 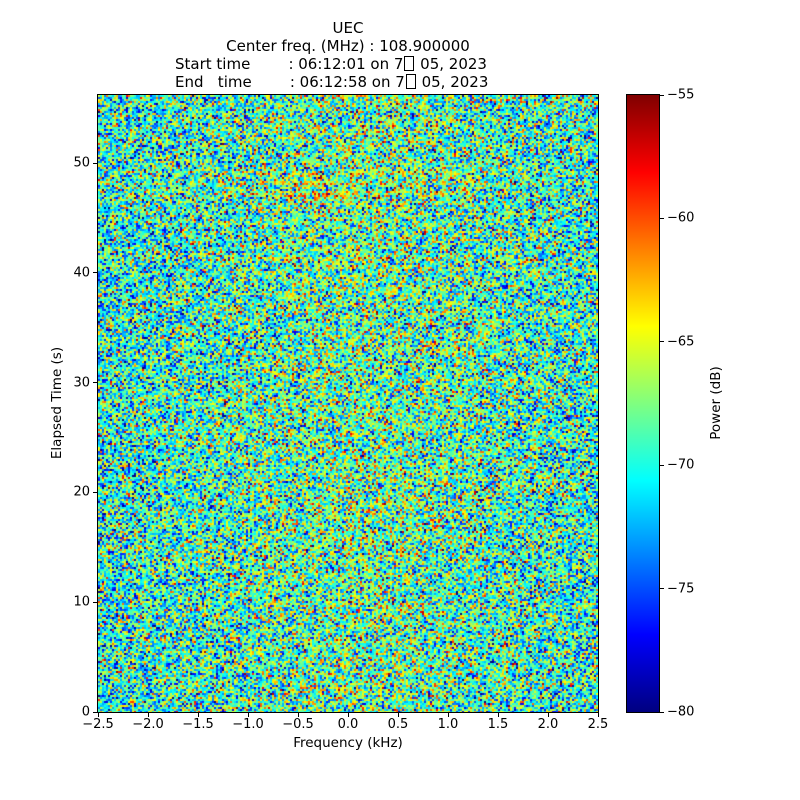 I want to click on x-tick-label: 0.5, so click(x=398, y=724).